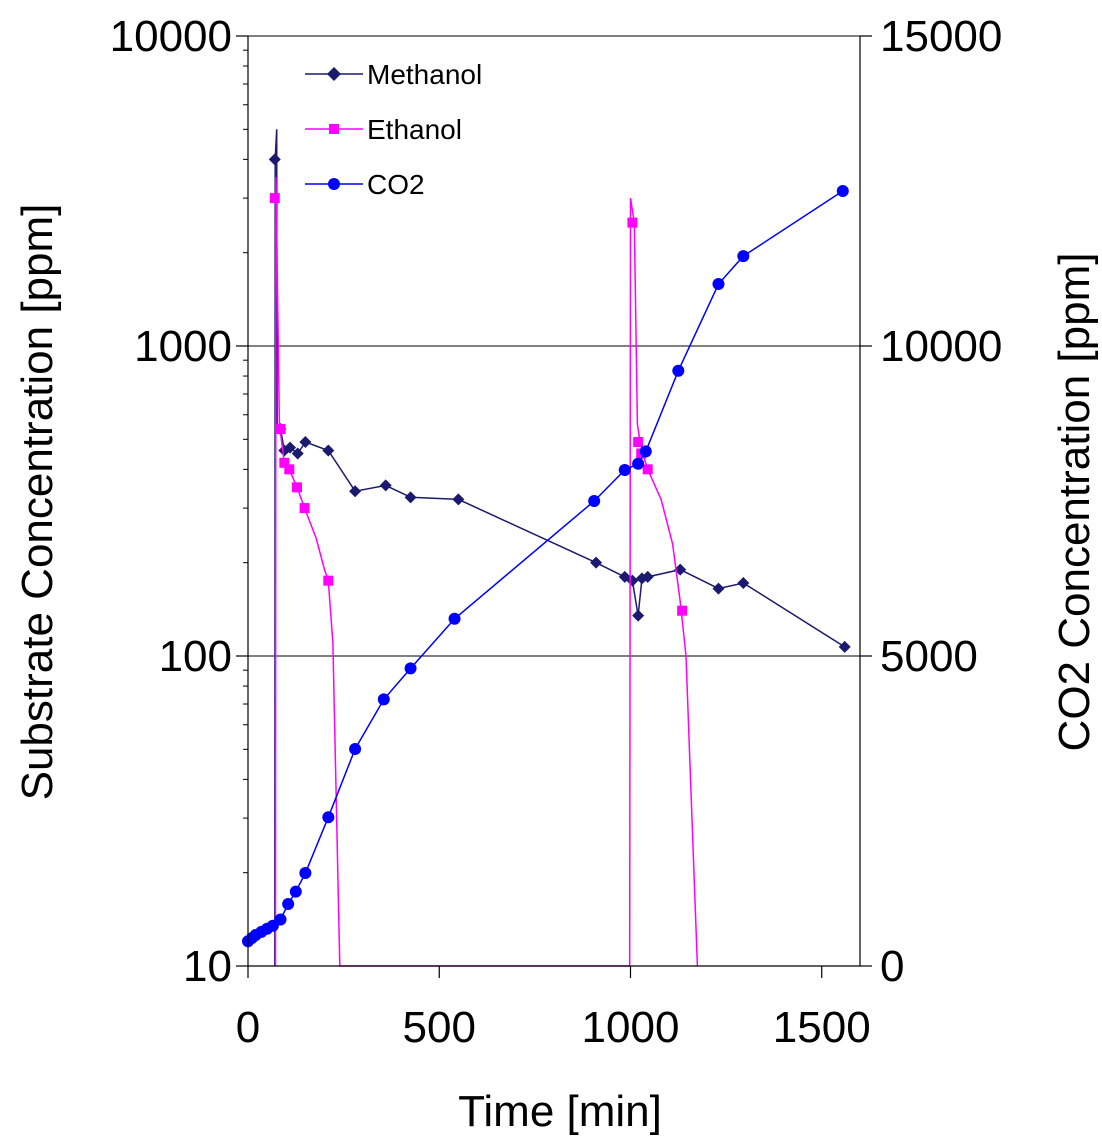  I want to click on y-right-tick-label: 5000, so click(929, 656).